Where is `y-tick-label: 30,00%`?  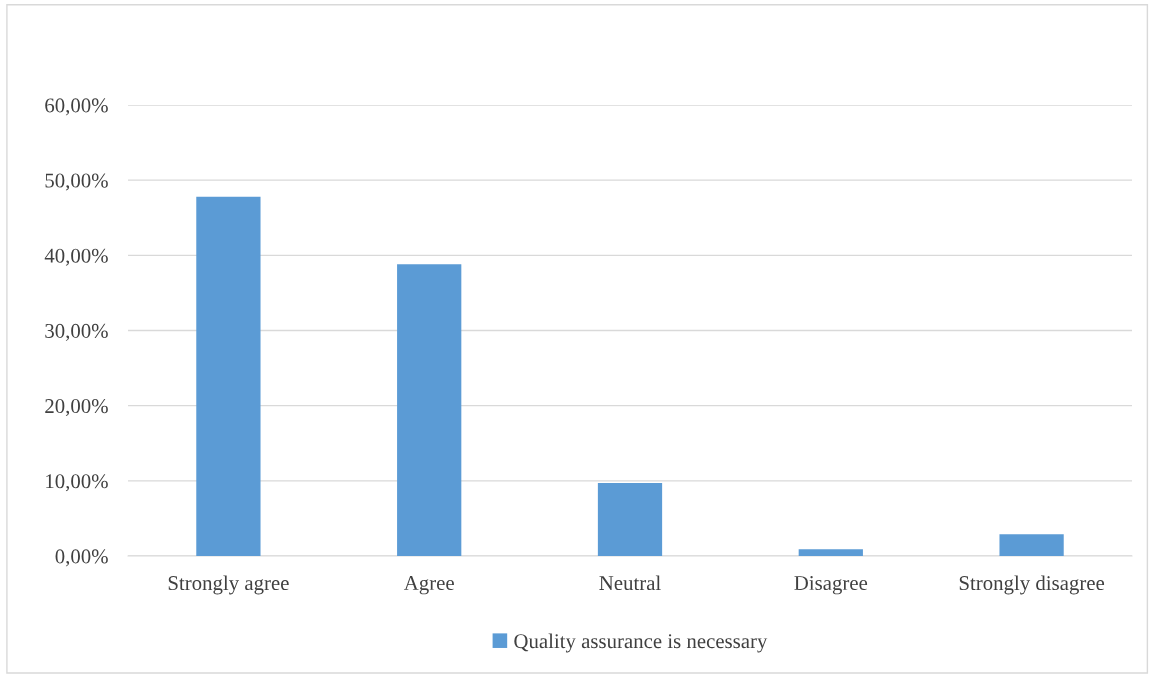
y-tick-label: 30,00% is located at coordinates (76, 332).